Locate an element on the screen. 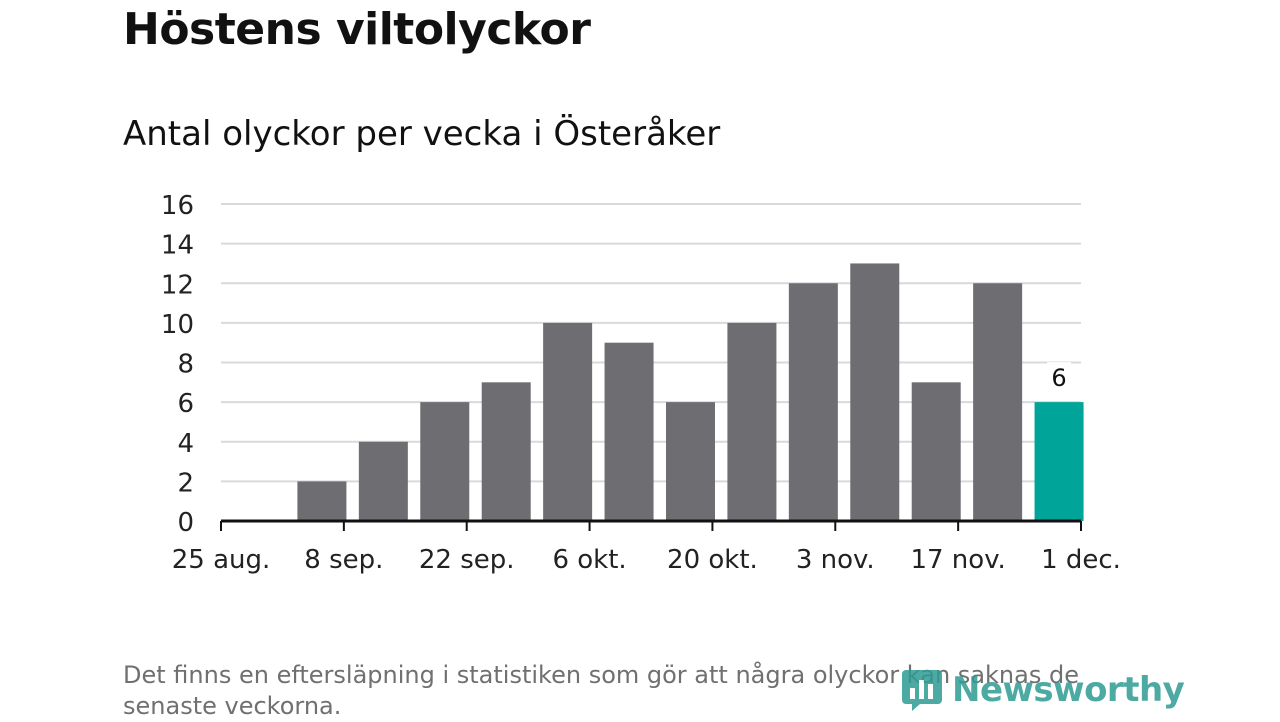 Image resolution: width=1280 pixels, height=722 pixels. y-axis-ticks: 0 2 4 6 8 10 12 14 16 is located at coordinates (177, 364).